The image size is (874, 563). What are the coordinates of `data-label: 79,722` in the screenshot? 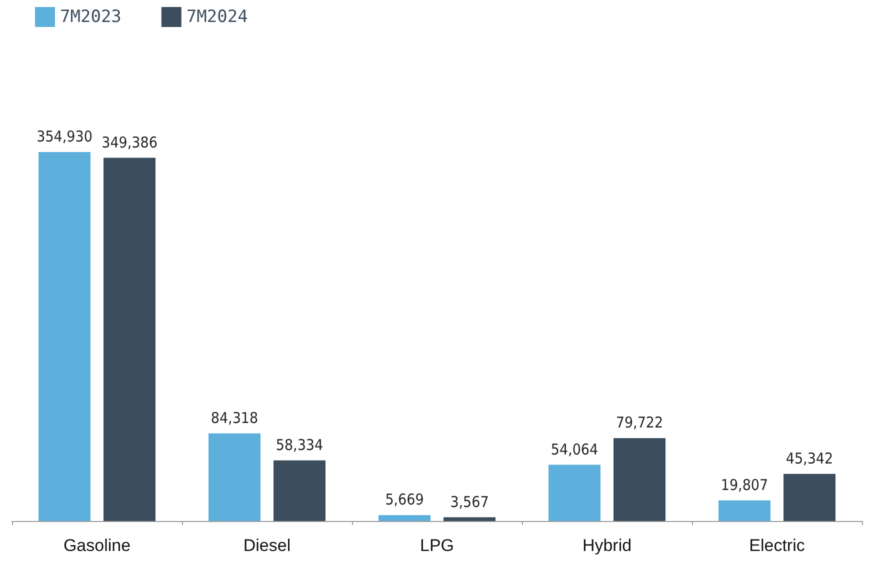 It's located at (640, 423).